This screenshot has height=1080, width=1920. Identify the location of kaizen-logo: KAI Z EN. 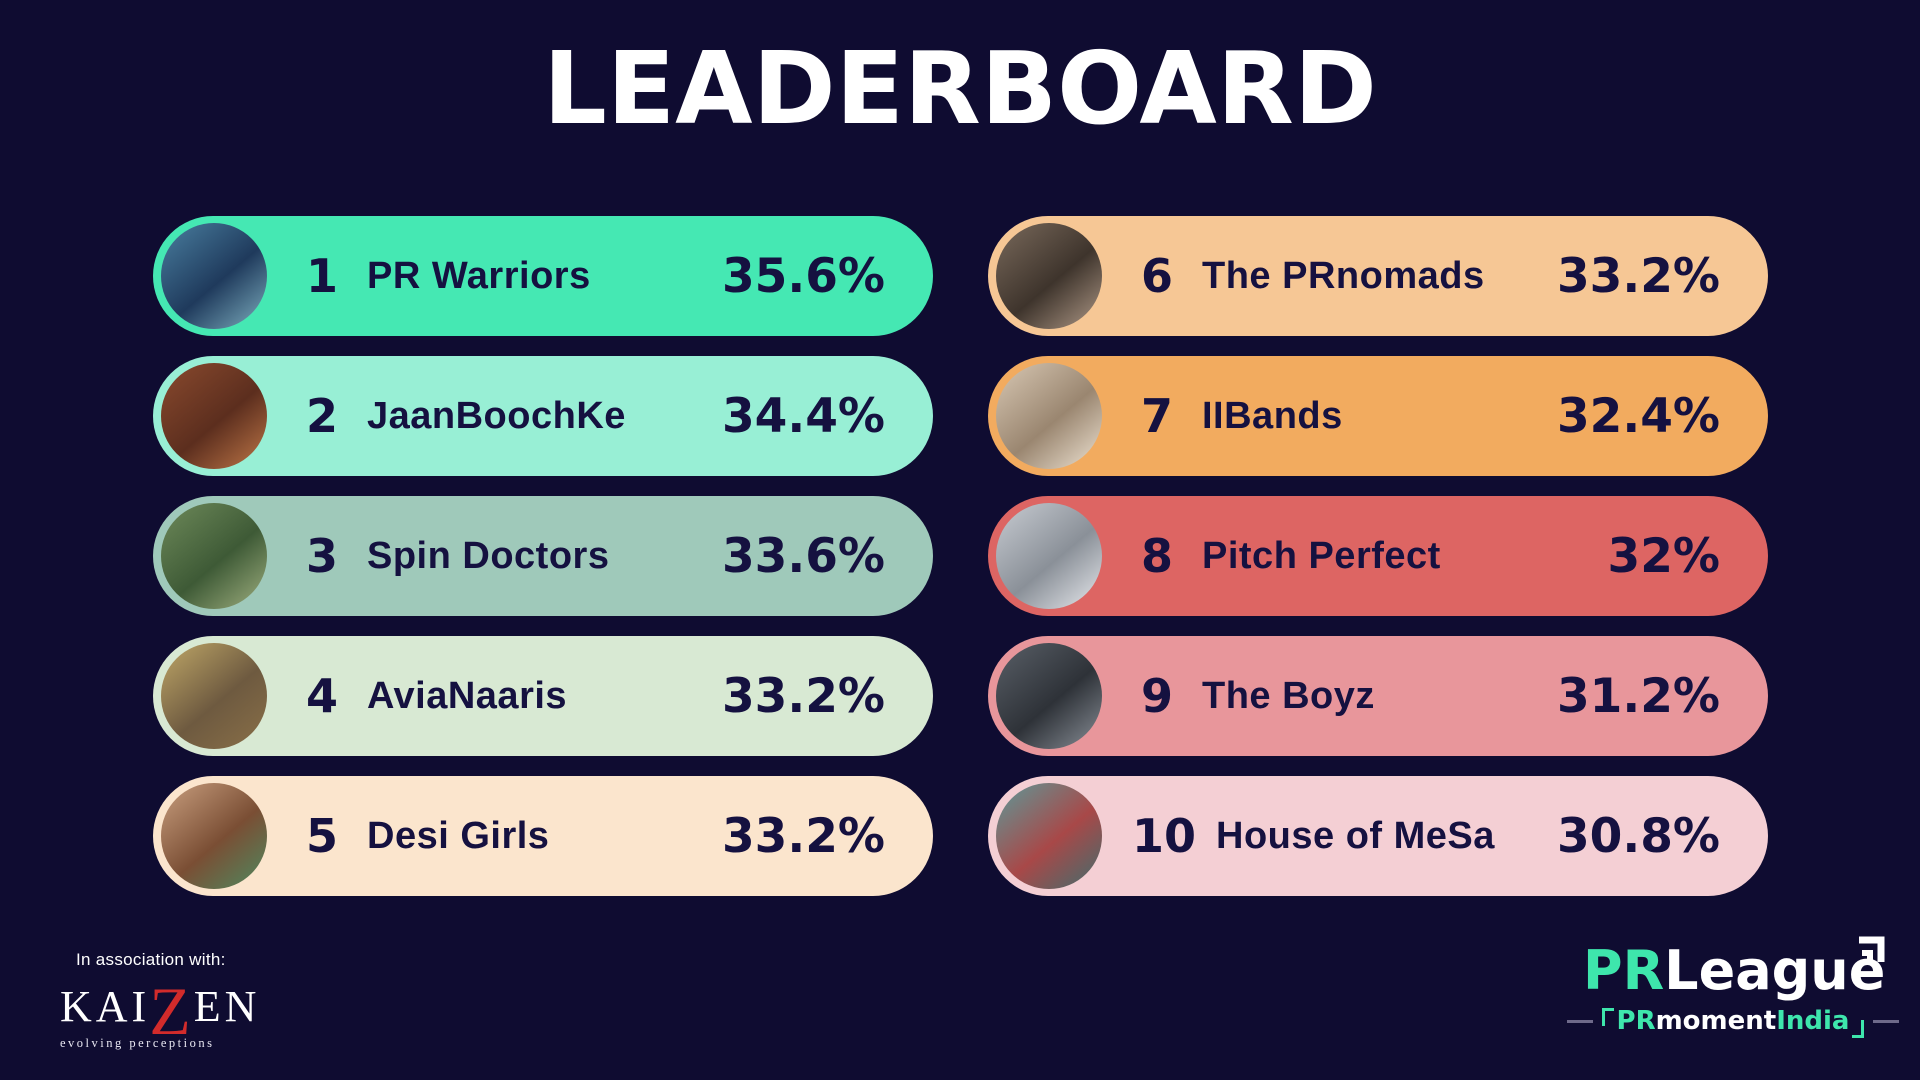
(160, 1011).